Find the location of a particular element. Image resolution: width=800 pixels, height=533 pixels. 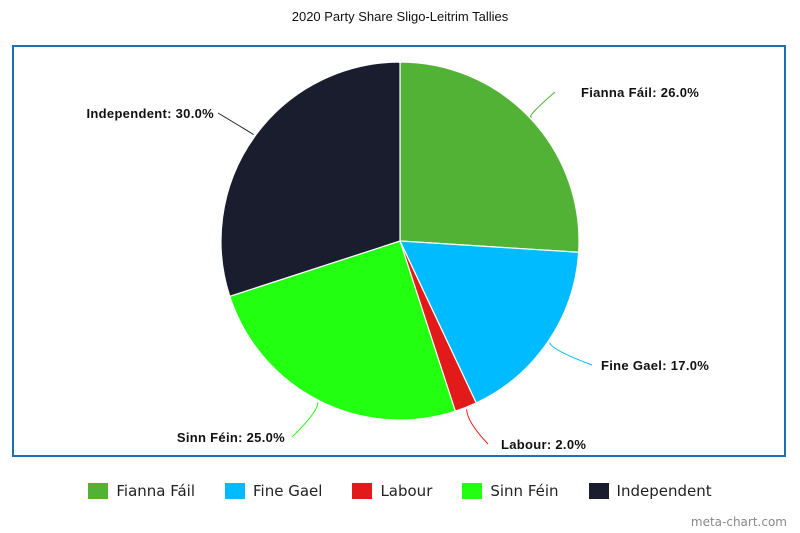

pie-slice-fine-gael is located at coordinates (489, 322).